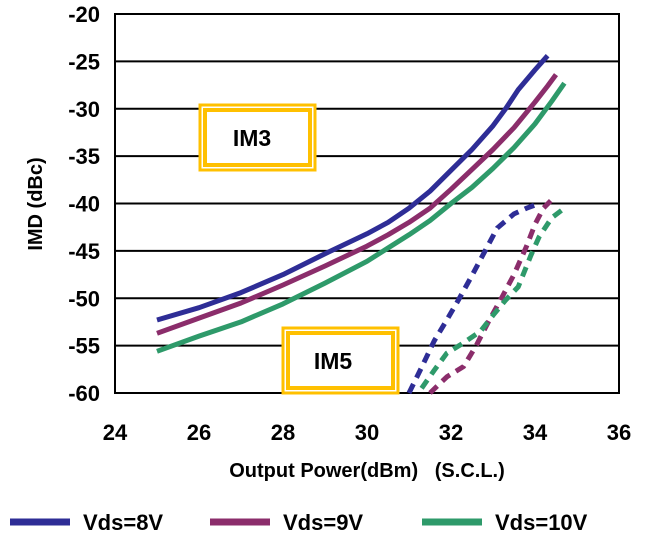 This screenshot has height=535, width=647. What do you see at coordinates (115, 432) in the screenshot?
I see `x-tick-label: 24` at bounding box center [115, 432].